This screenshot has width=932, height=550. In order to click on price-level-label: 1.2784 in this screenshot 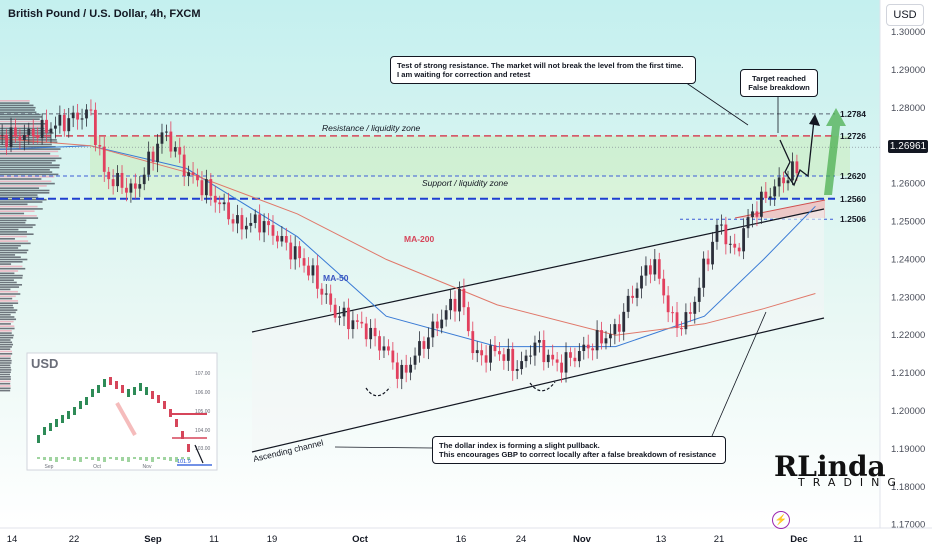, I will do `click(853, 114)`.